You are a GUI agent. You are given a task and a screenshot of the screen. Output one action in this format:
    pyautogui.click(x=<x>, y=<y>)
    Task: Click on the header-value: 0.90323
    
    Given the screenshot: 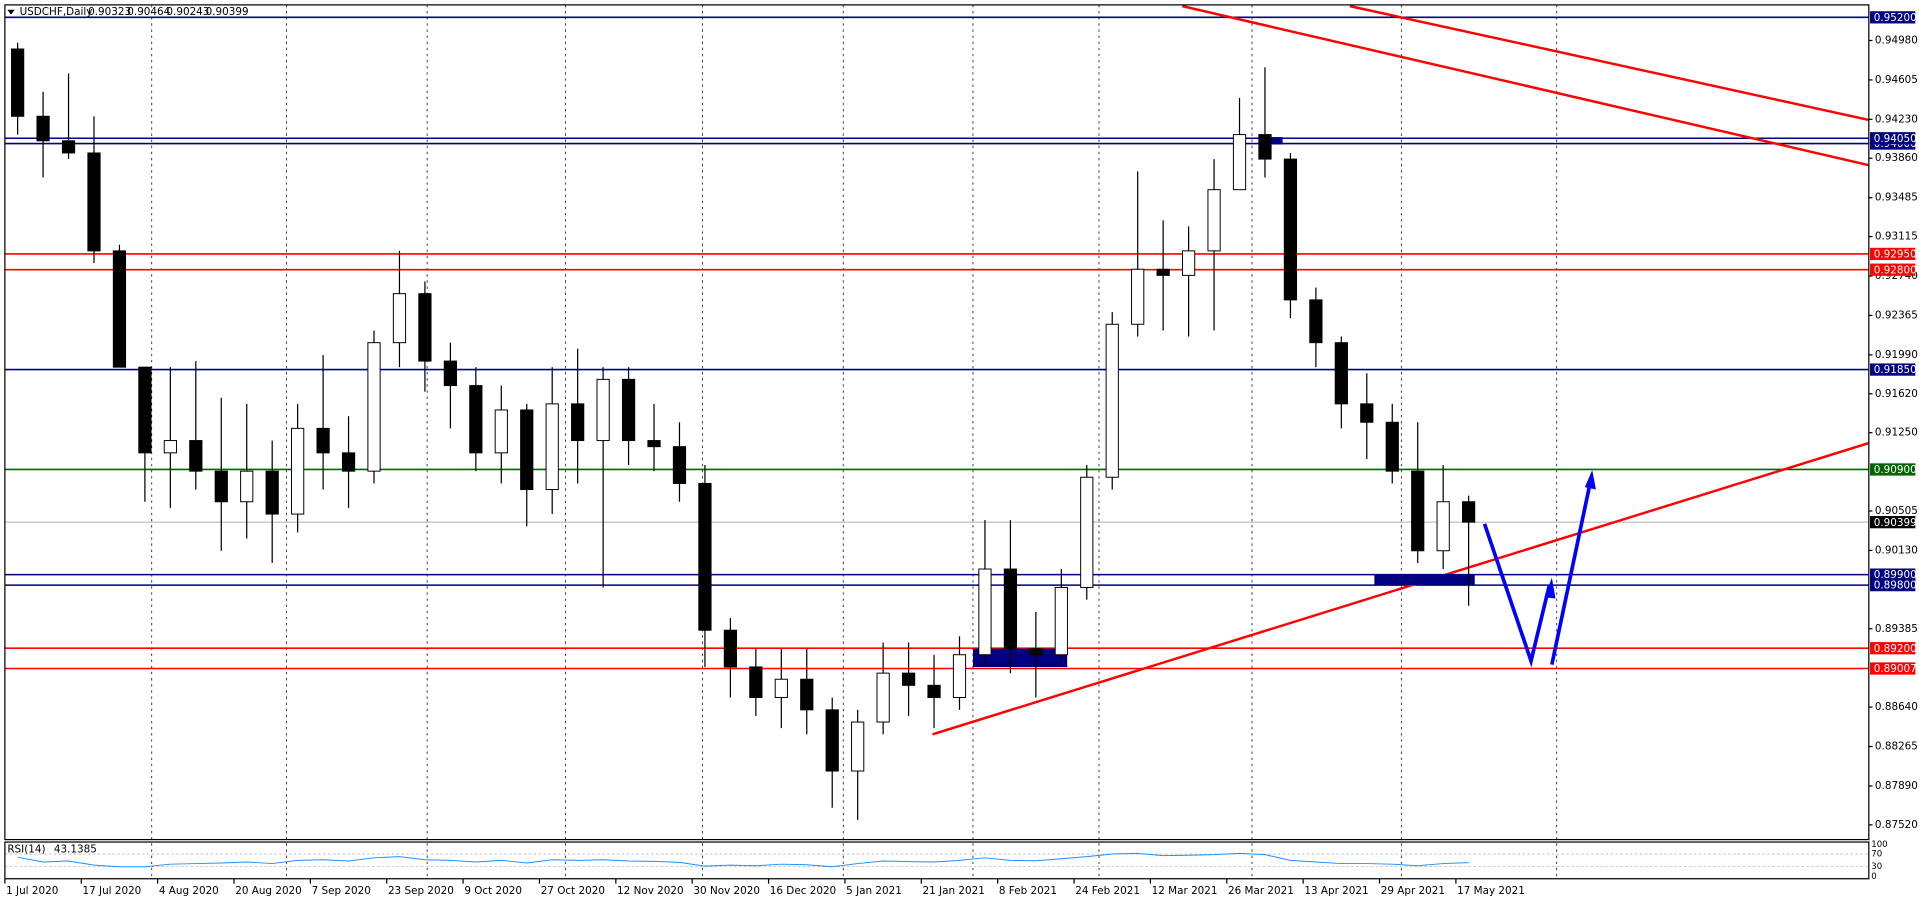 What is the action you would take?
    pyautogui.click(x=109, y=12)
    